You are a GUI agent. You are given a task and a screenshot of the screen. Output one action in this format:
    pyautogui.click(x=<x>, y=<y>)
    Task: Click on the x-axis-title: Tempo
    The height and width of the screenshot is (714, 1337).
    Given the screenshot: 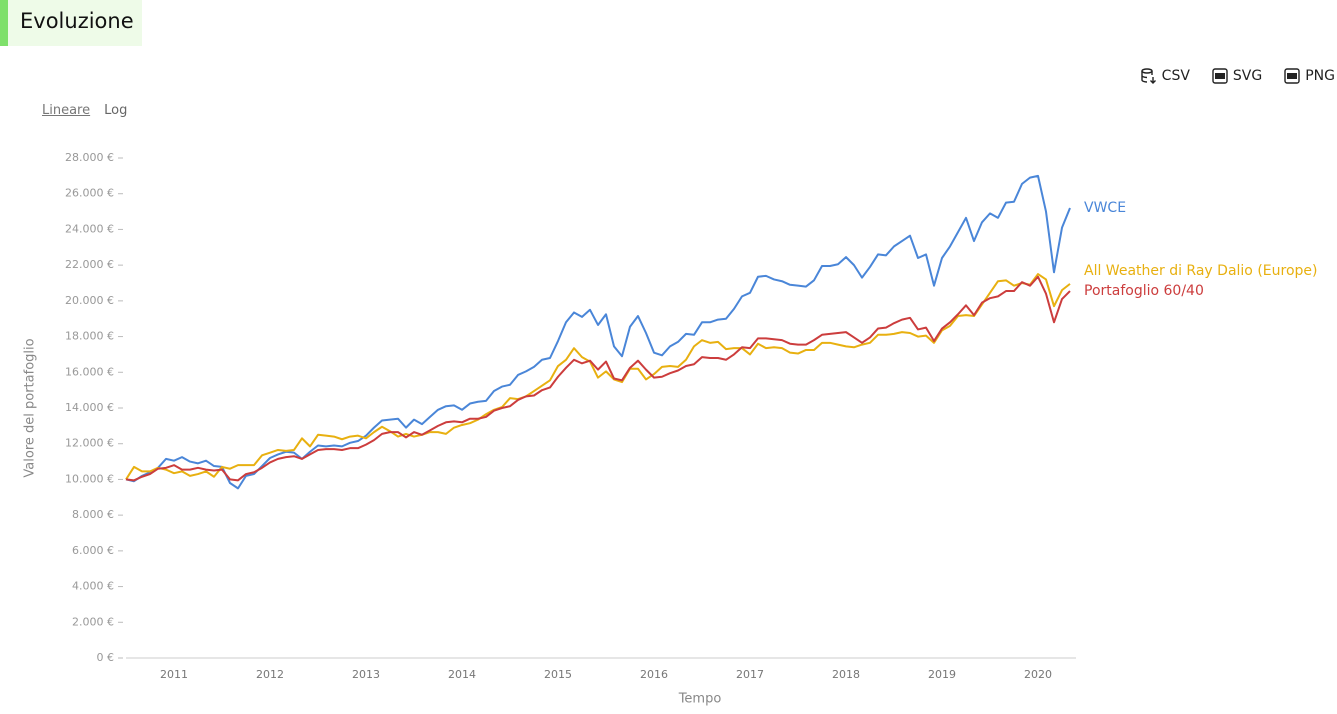 What is the action you would take?
    pyautogui.click(x=700, y=699)
    